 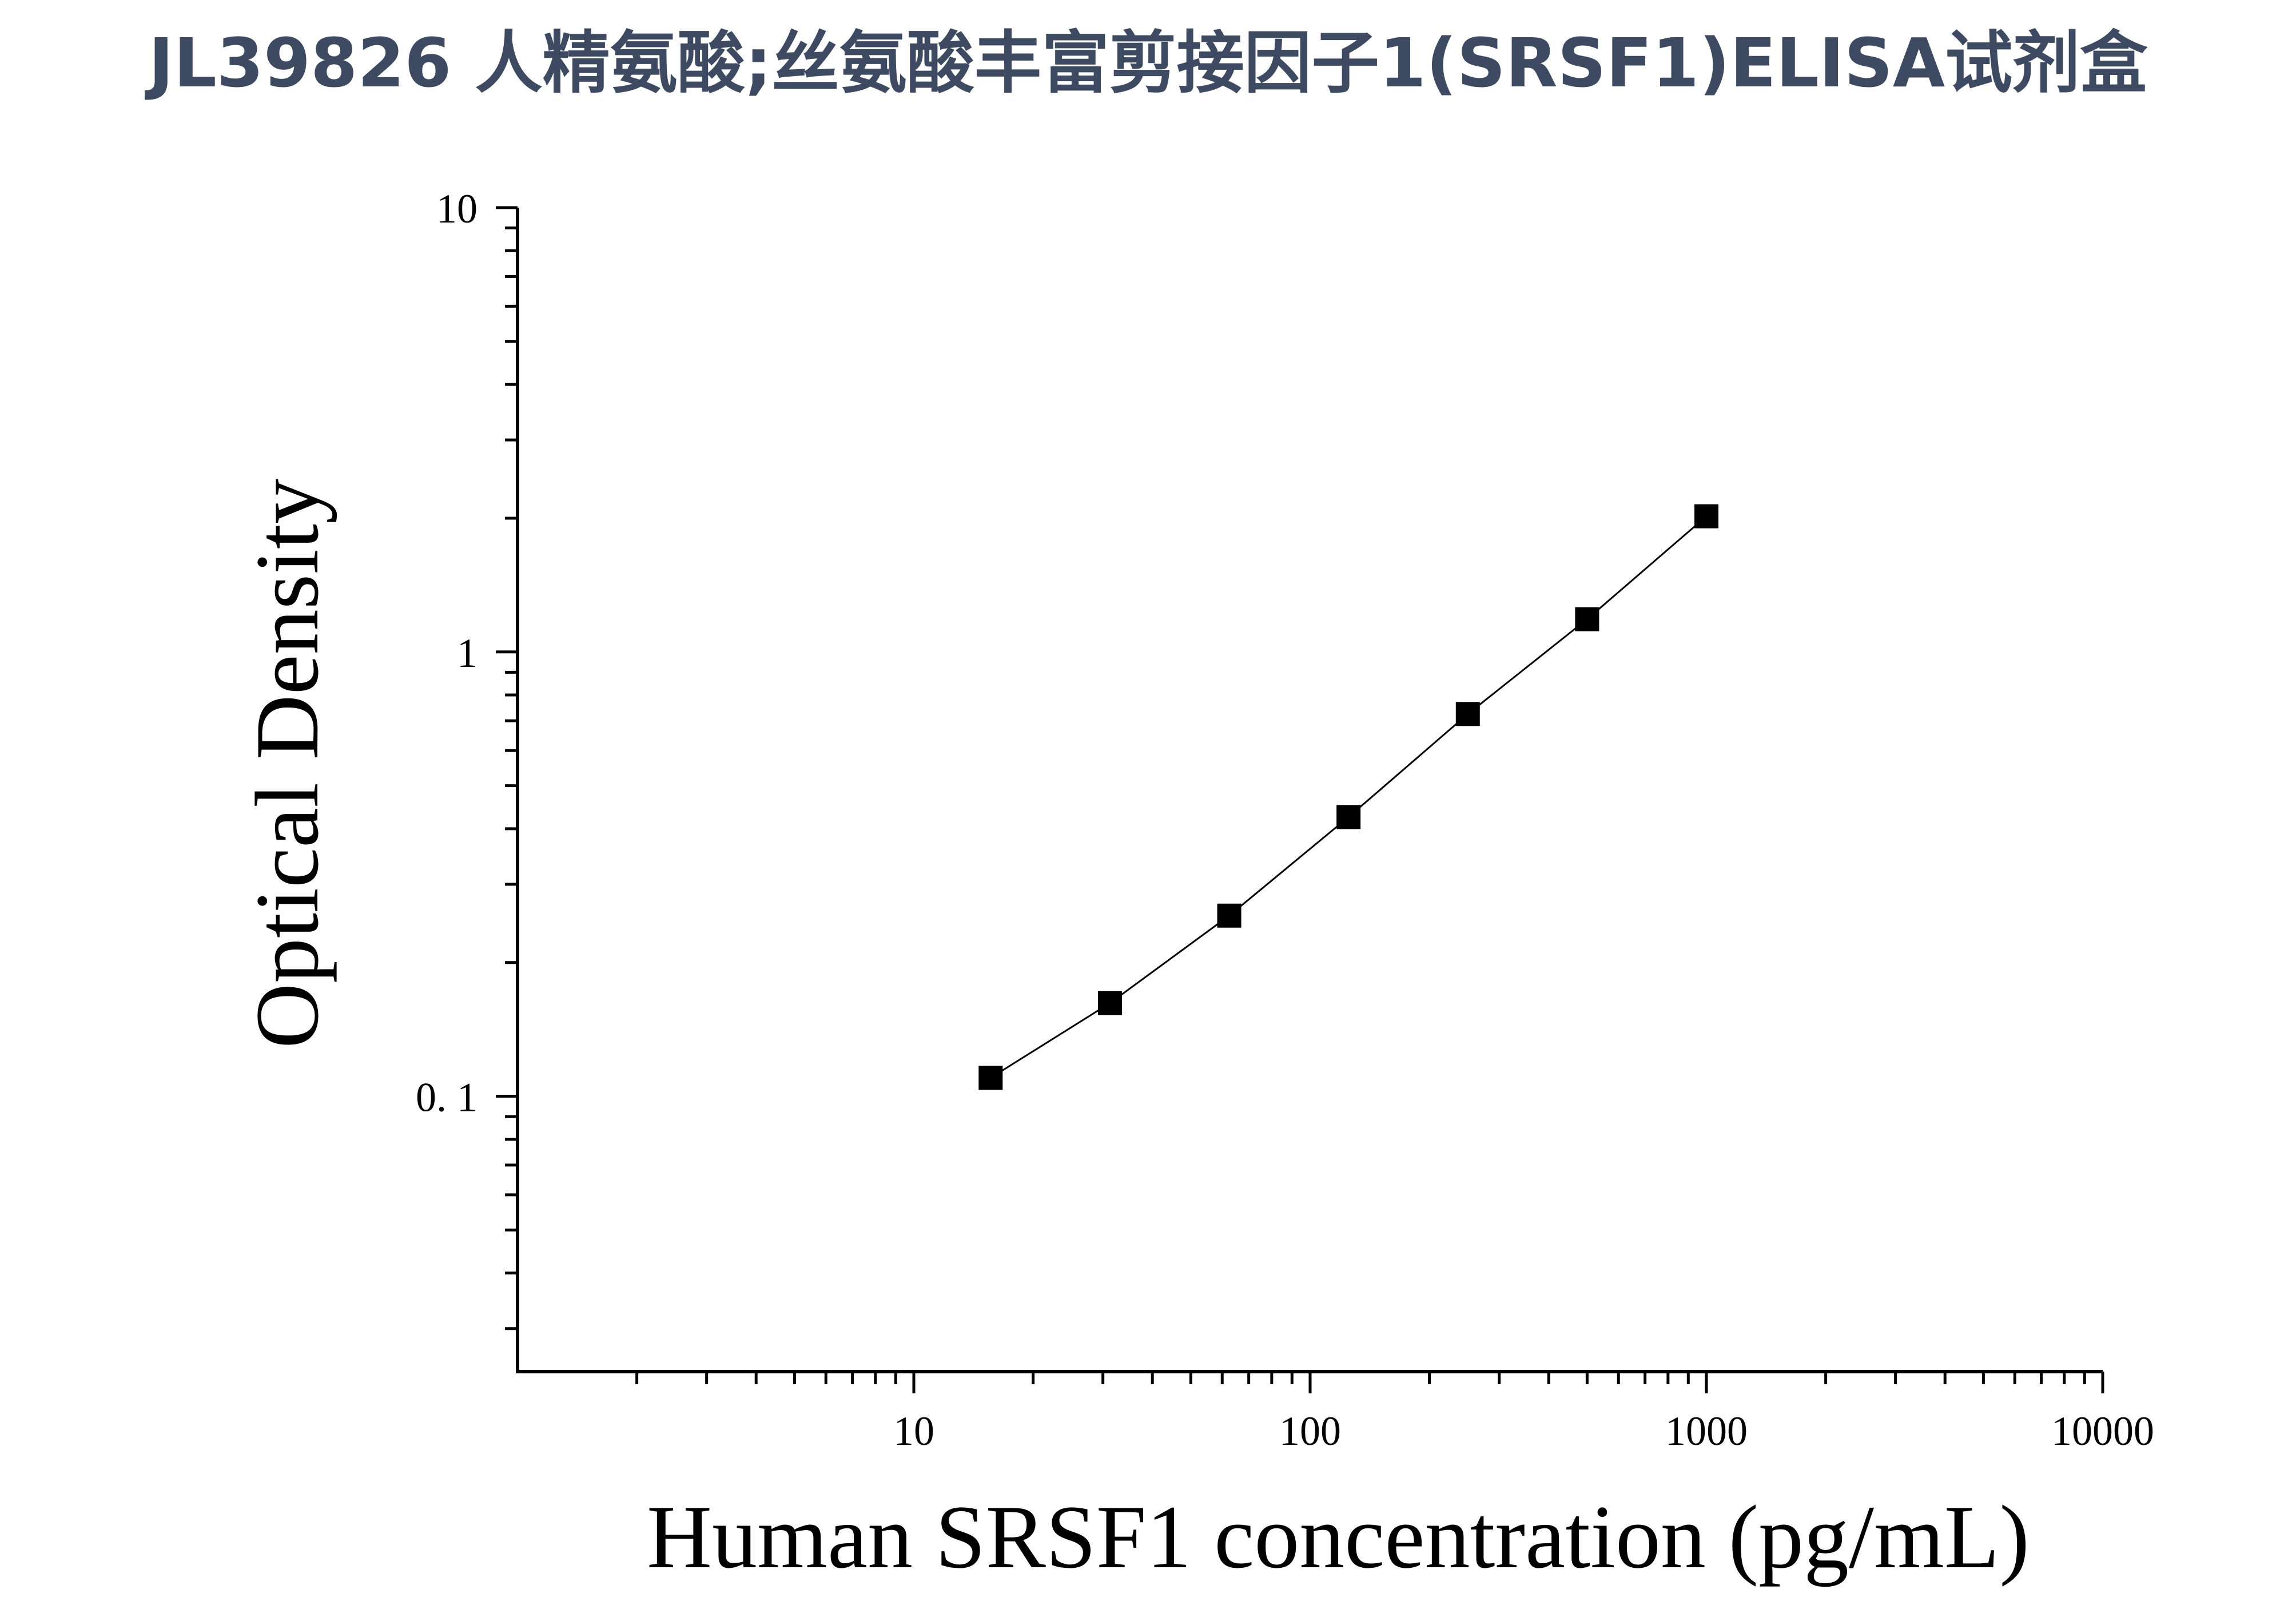 I want to click on x-tick-label: 10000, so click(x=2102, y=1431).